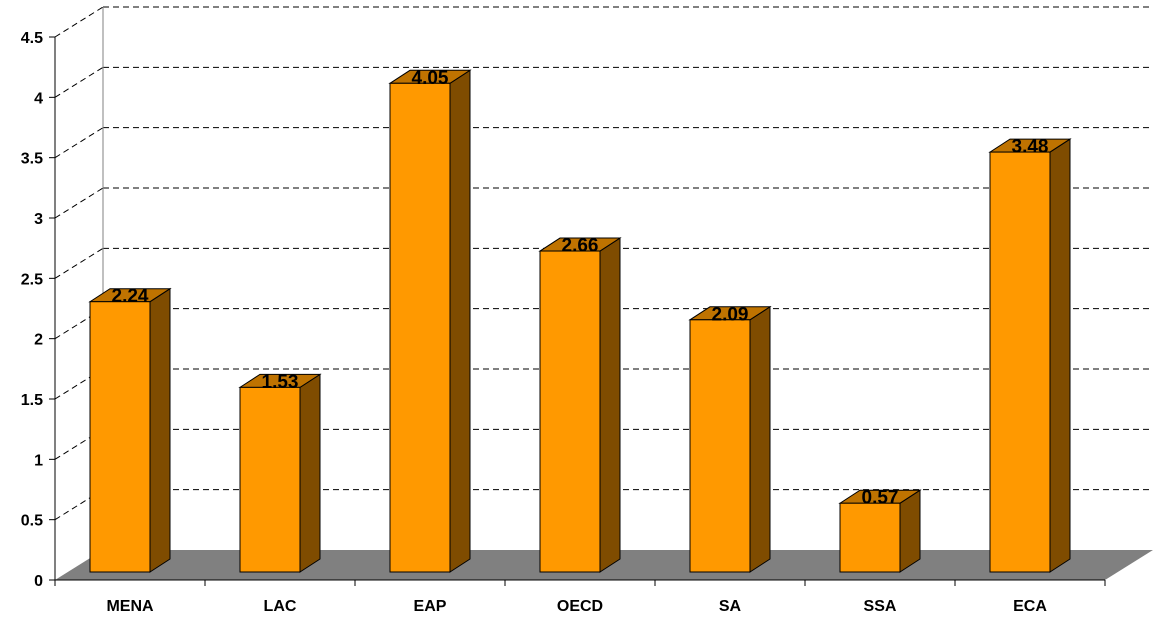  Describe the element at coordinates (880, 606) in the screenshot. I see `x-category-label: SSA` at that location.